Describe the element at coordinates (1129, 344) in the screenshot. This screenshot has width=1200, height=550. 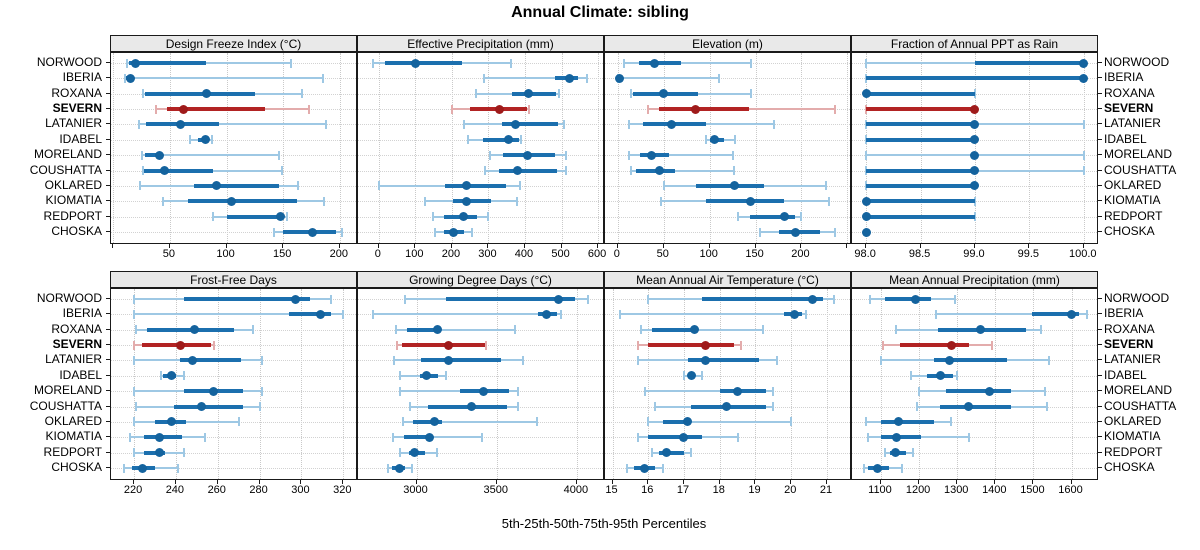
I see `station-label-severn: SEVERN` at that location.